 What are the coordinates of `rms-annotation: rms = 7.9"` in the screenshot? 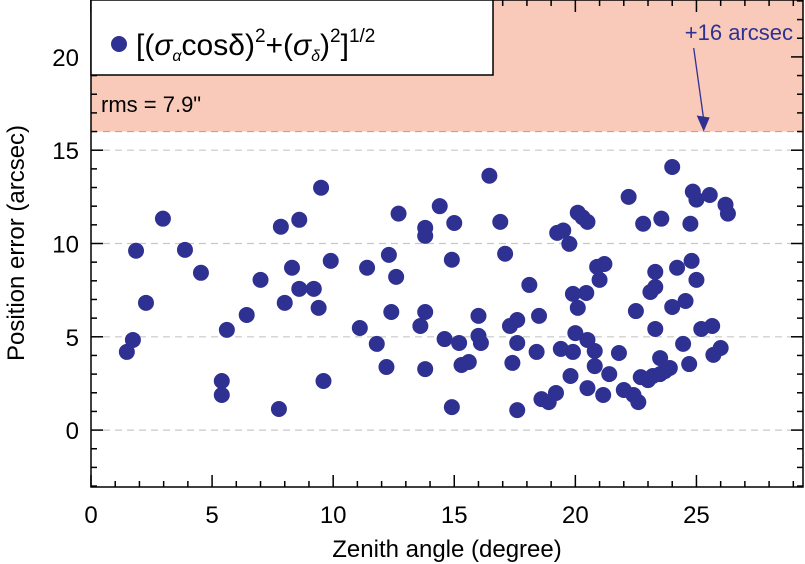 It's located at (151, 104).